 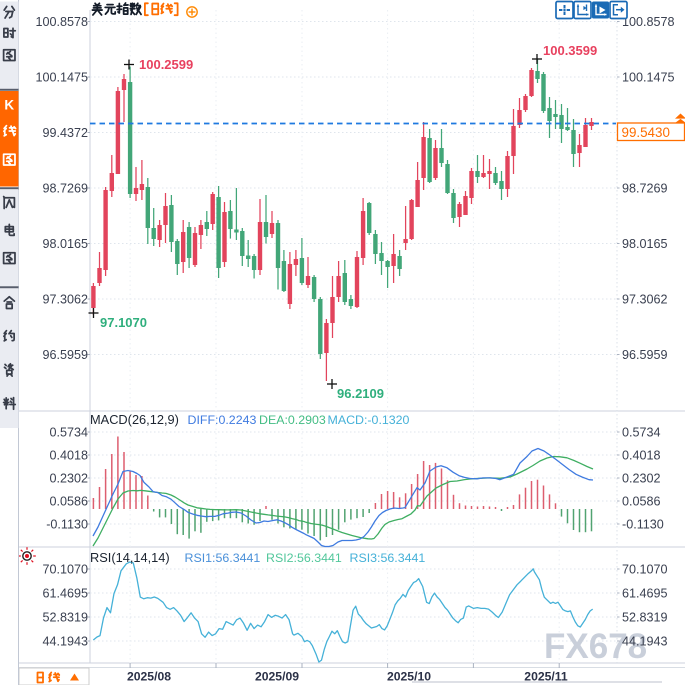 I want to click on svg-text: K, so click(x=9, y=105).